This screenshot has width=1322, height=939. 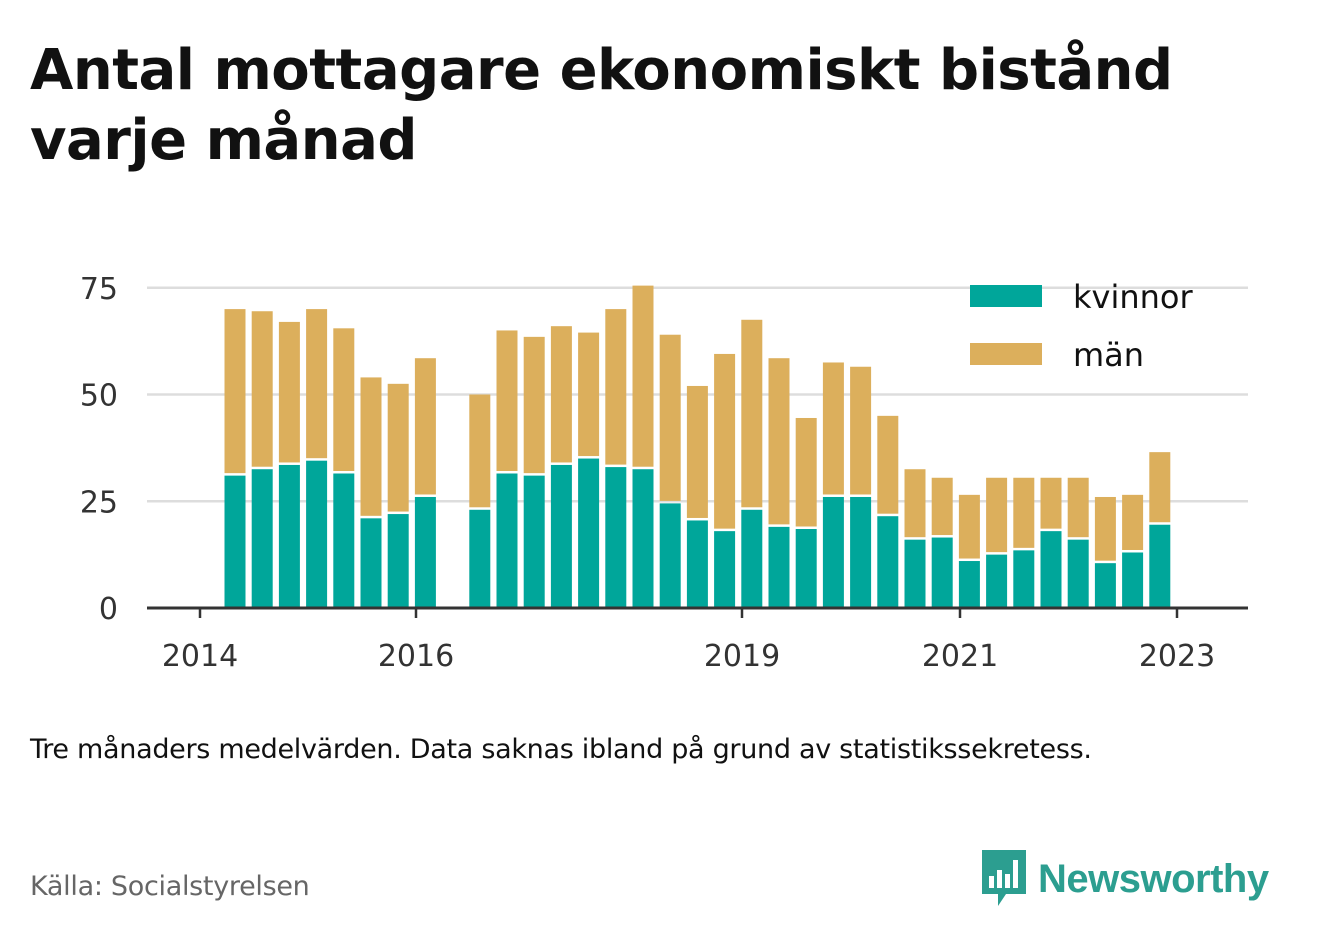 I want to click on brand-logo: Newsworthy, so click(x=1124, y=879).